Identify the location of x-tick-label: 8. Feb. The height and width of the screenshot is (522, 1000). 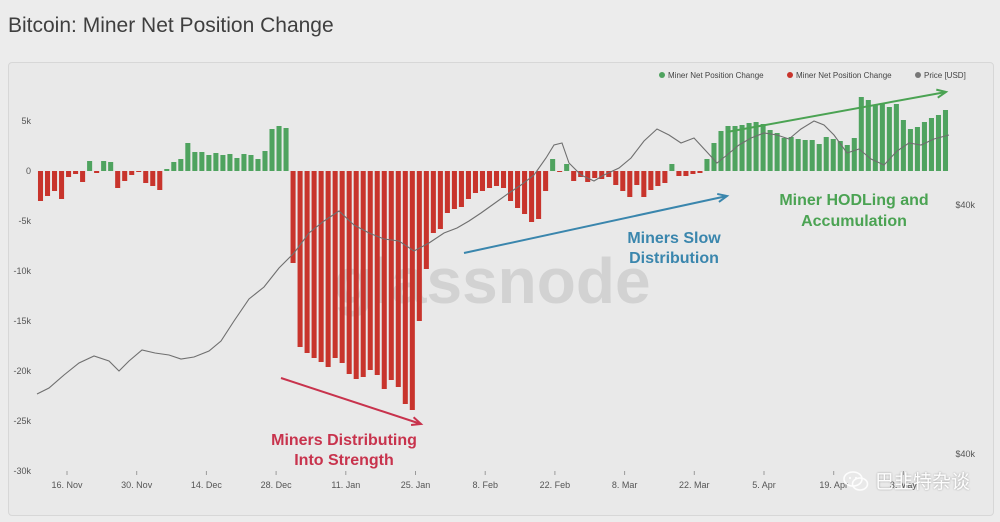
(485, 485).